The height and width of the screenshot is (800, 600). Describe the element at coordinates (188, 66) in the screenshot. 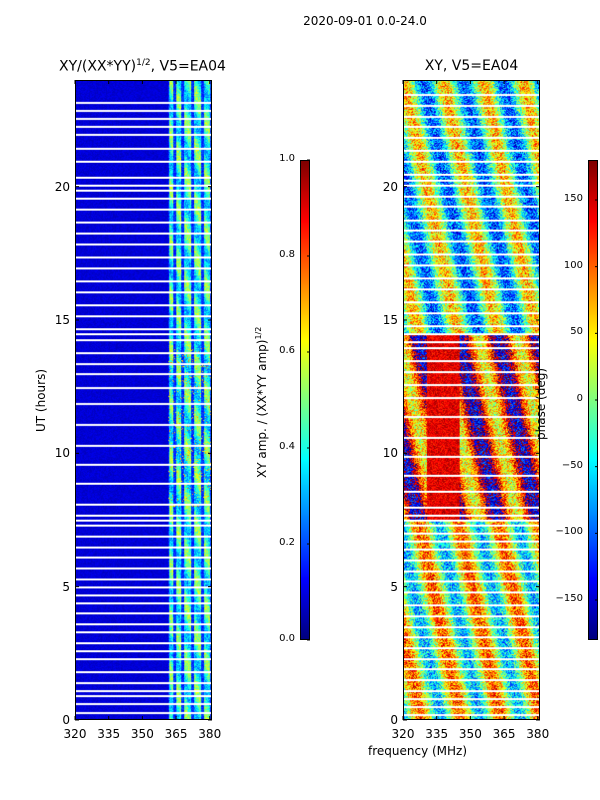

I see `left-title-suffix: , V5=EA04` at that location.